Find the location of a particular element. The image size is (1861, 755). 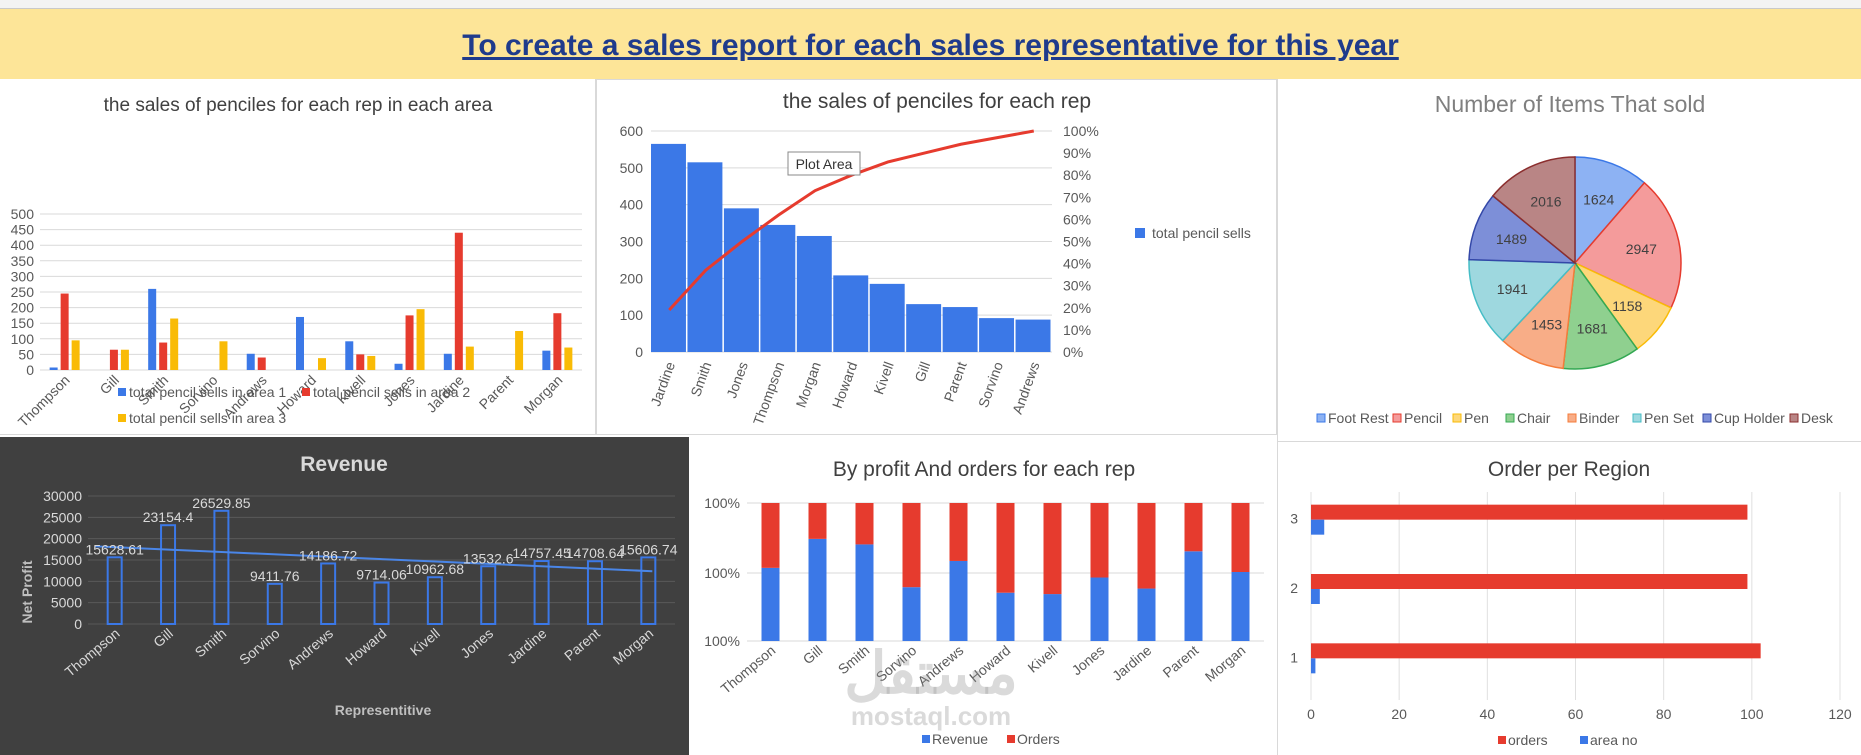

area-legend-label: total pencil sells in area 3 is located at coordinates (207, 418).